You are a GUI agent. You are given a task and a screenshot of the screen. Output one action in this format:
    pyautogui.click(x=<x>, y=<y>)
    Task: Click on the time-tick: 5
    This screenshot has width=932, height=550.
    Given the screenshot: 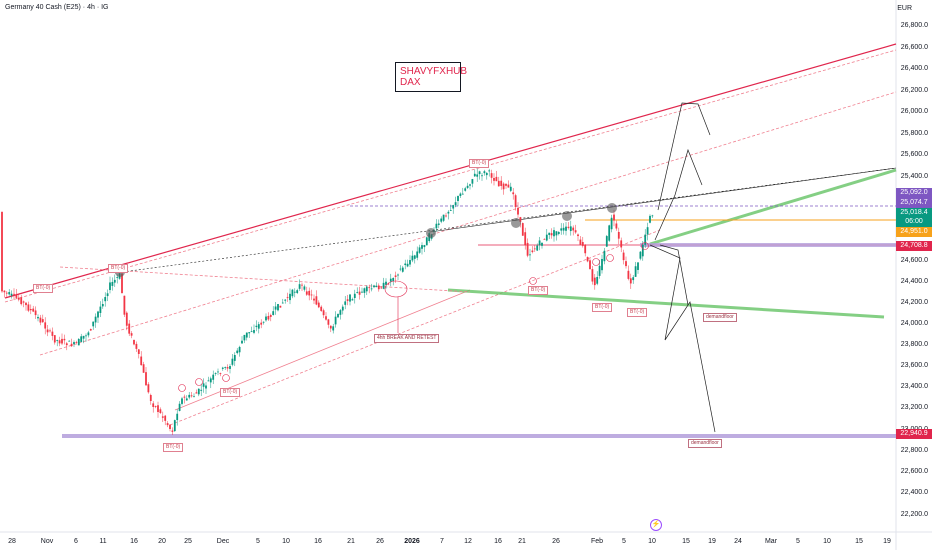 What is the action you would take?
    pyautogui.click(x=258, y=541)
    